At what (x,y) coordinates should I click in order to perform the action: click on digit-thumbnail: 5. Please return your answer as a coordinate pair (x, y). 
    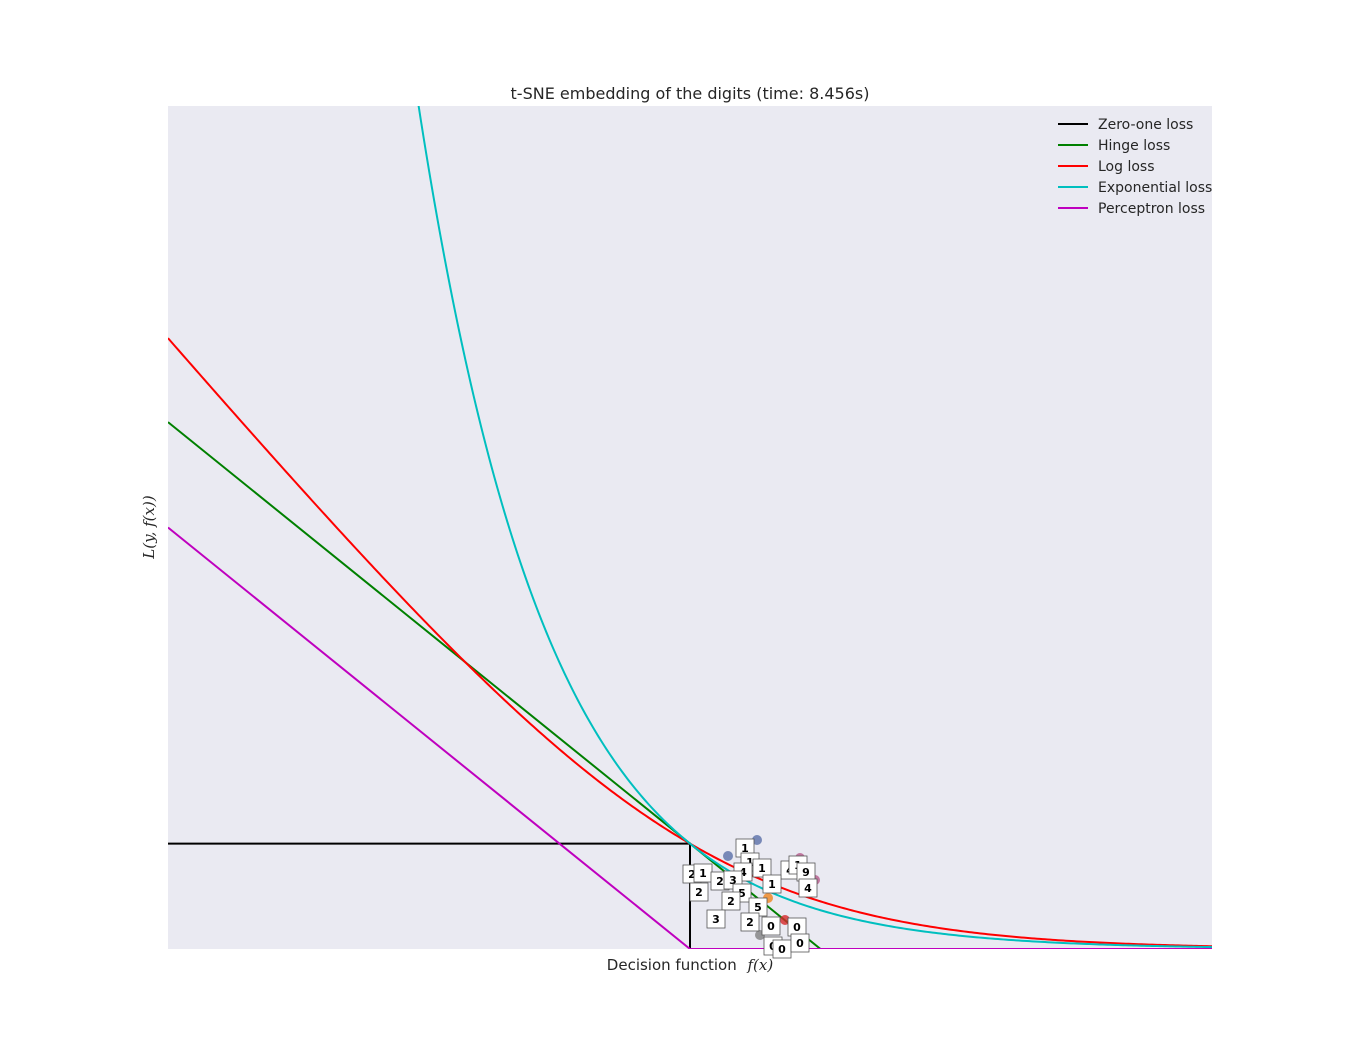
    Looking at the image, I should click on (758, 907).